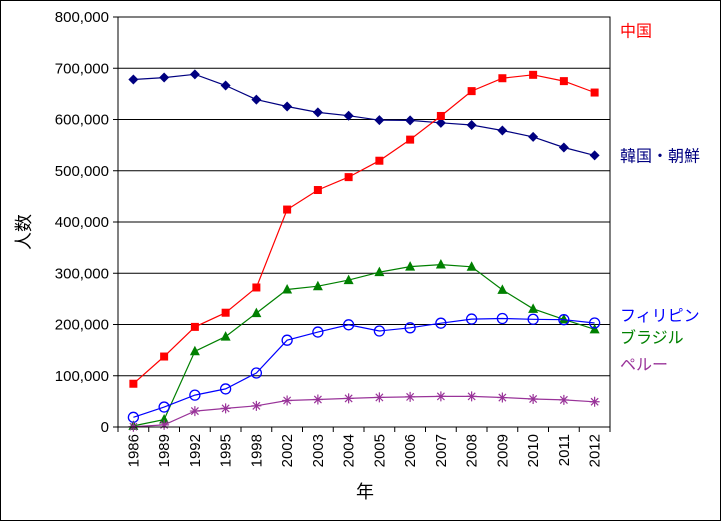  I want to click on x-tick-label: 2006, so click(410, 450).